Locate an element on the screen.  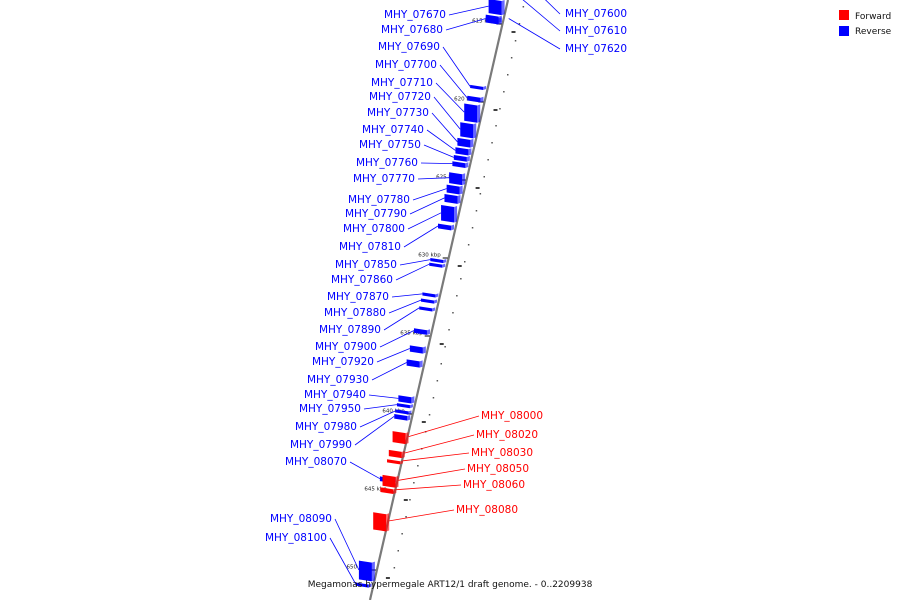
gene-label-mhy_07770: MHY_07770 is located at coordinates (384, 179).